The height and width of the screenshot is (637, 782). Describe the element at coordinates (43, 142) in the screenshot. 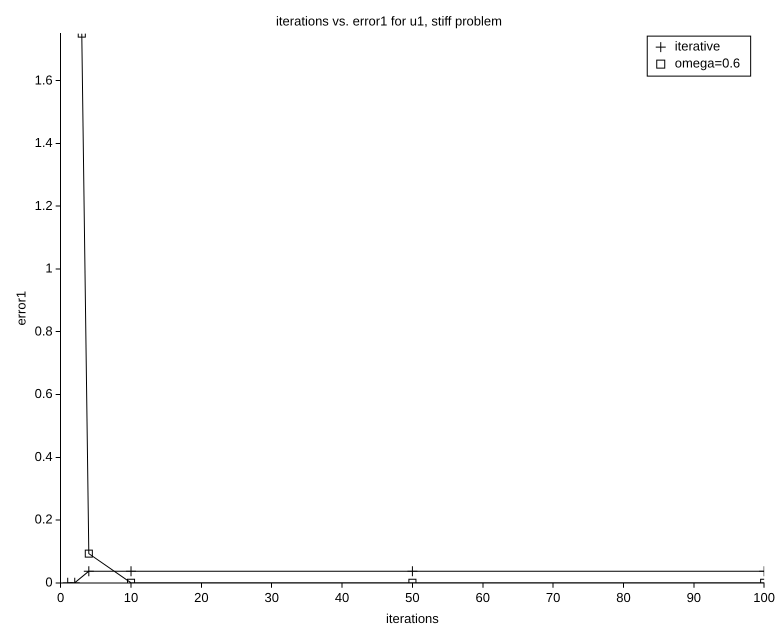

I see `y-tick-label: 1.4` at that location.